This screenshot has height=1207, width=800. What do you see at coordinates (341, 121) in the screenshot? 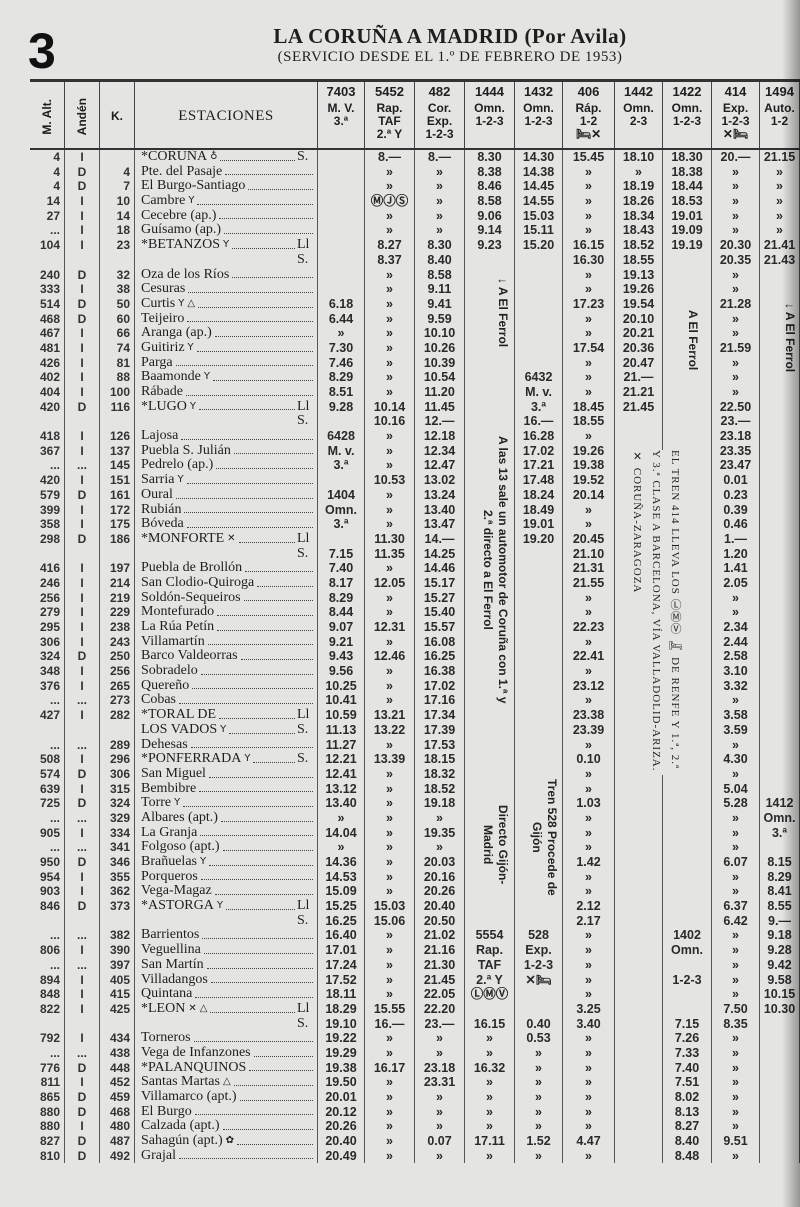
I see `train-class: 3.ª` at bounding box center [341, 121].